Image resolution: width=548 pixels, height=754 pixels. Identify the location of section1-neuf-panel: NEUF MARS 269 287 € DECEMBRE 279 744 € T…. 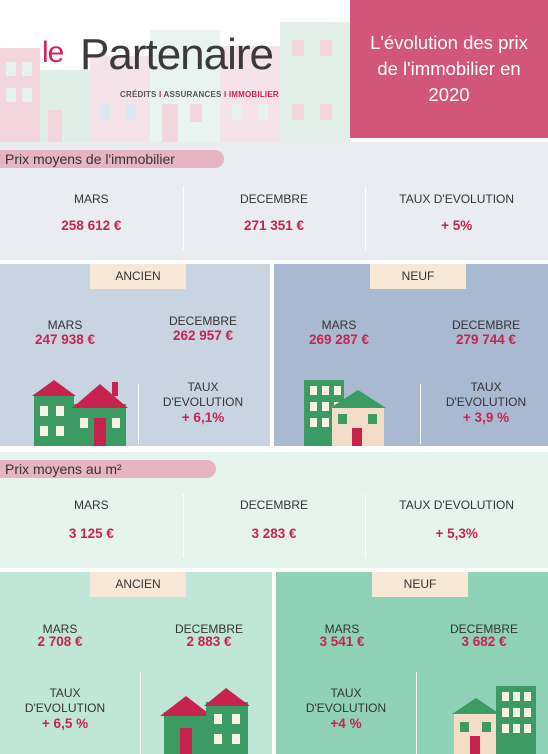
(411, 355).